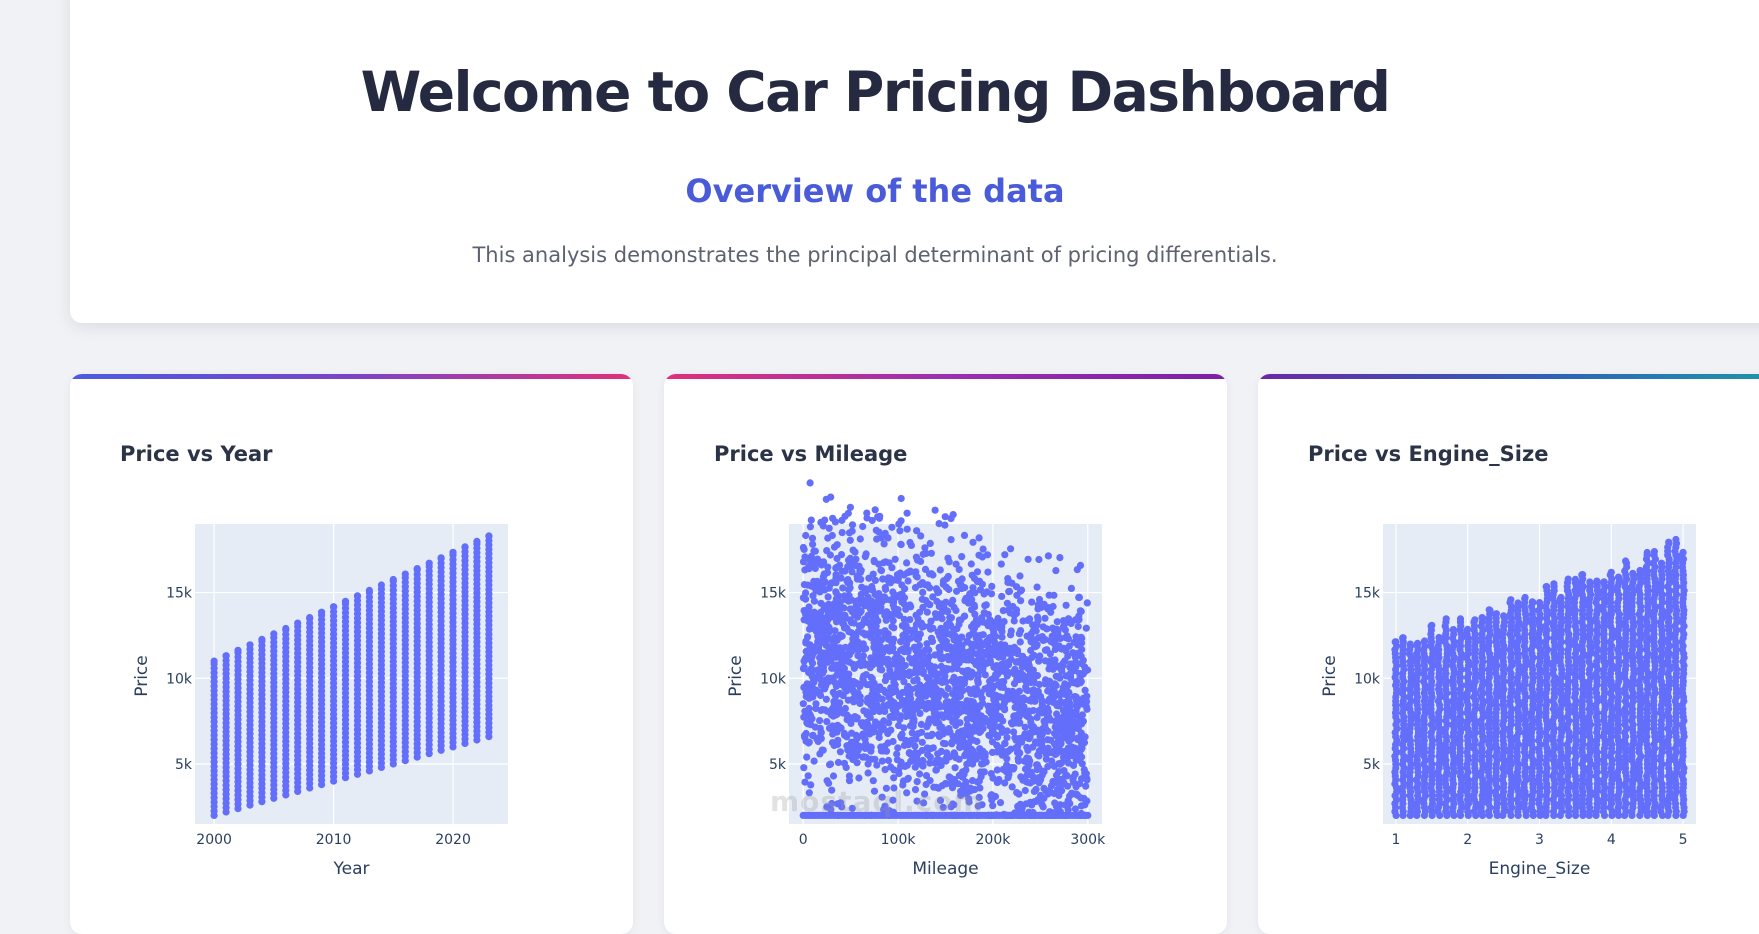 The height and width of the screenshot is (934, 1759). I want to click on page-title: Welcome to Car Pricing Dashboard, so click(875, 92).